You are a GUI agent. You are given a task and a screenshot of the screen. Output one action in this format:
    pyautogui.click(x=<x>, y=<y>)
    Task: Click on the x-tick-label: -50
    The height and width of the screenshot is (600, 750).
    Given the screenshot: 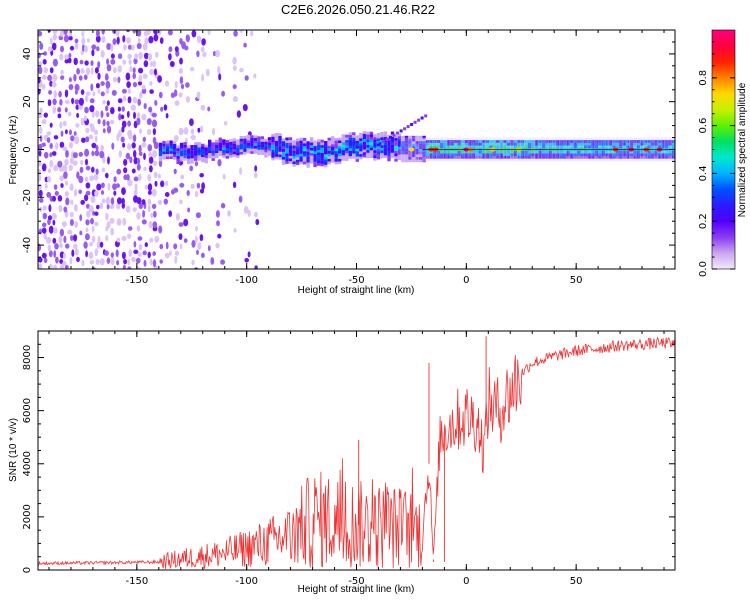 What is the action you would take?
    pyautogui.click(x=356, y=581)
    